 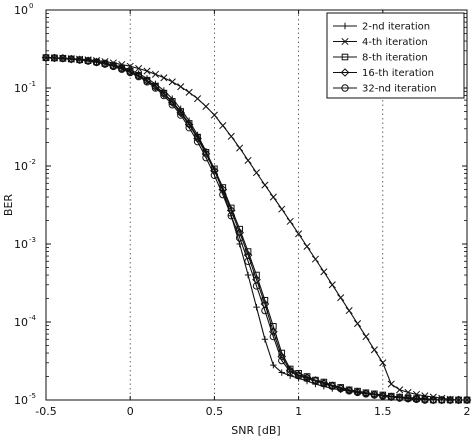 I want to click on legend-label: 16-th iteration, so click(x=398, y=73).